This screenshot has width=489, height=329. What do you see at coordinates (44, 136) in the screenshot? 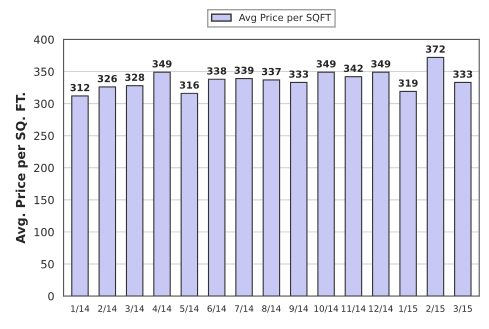
I see `y-tick-label: 250` at bounding box center [44, 136].